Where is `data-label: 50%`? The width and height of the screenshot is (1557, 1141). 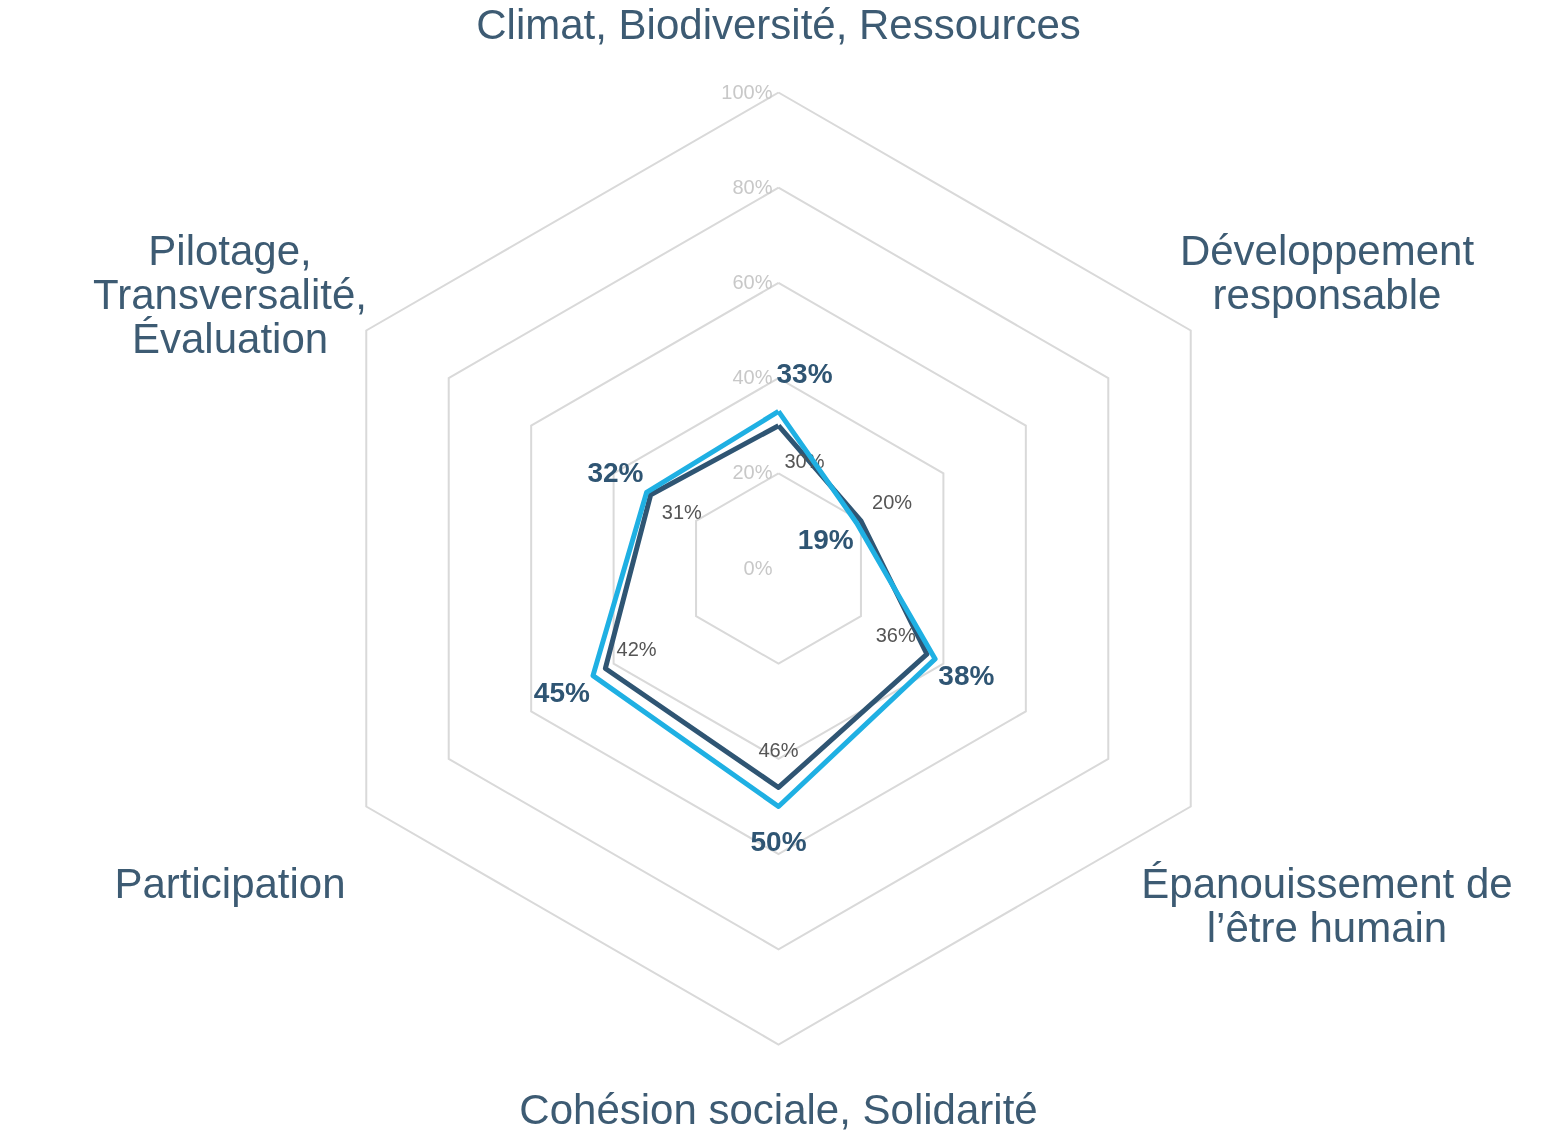
data-label: 50% is located at coordinates (778, 841).